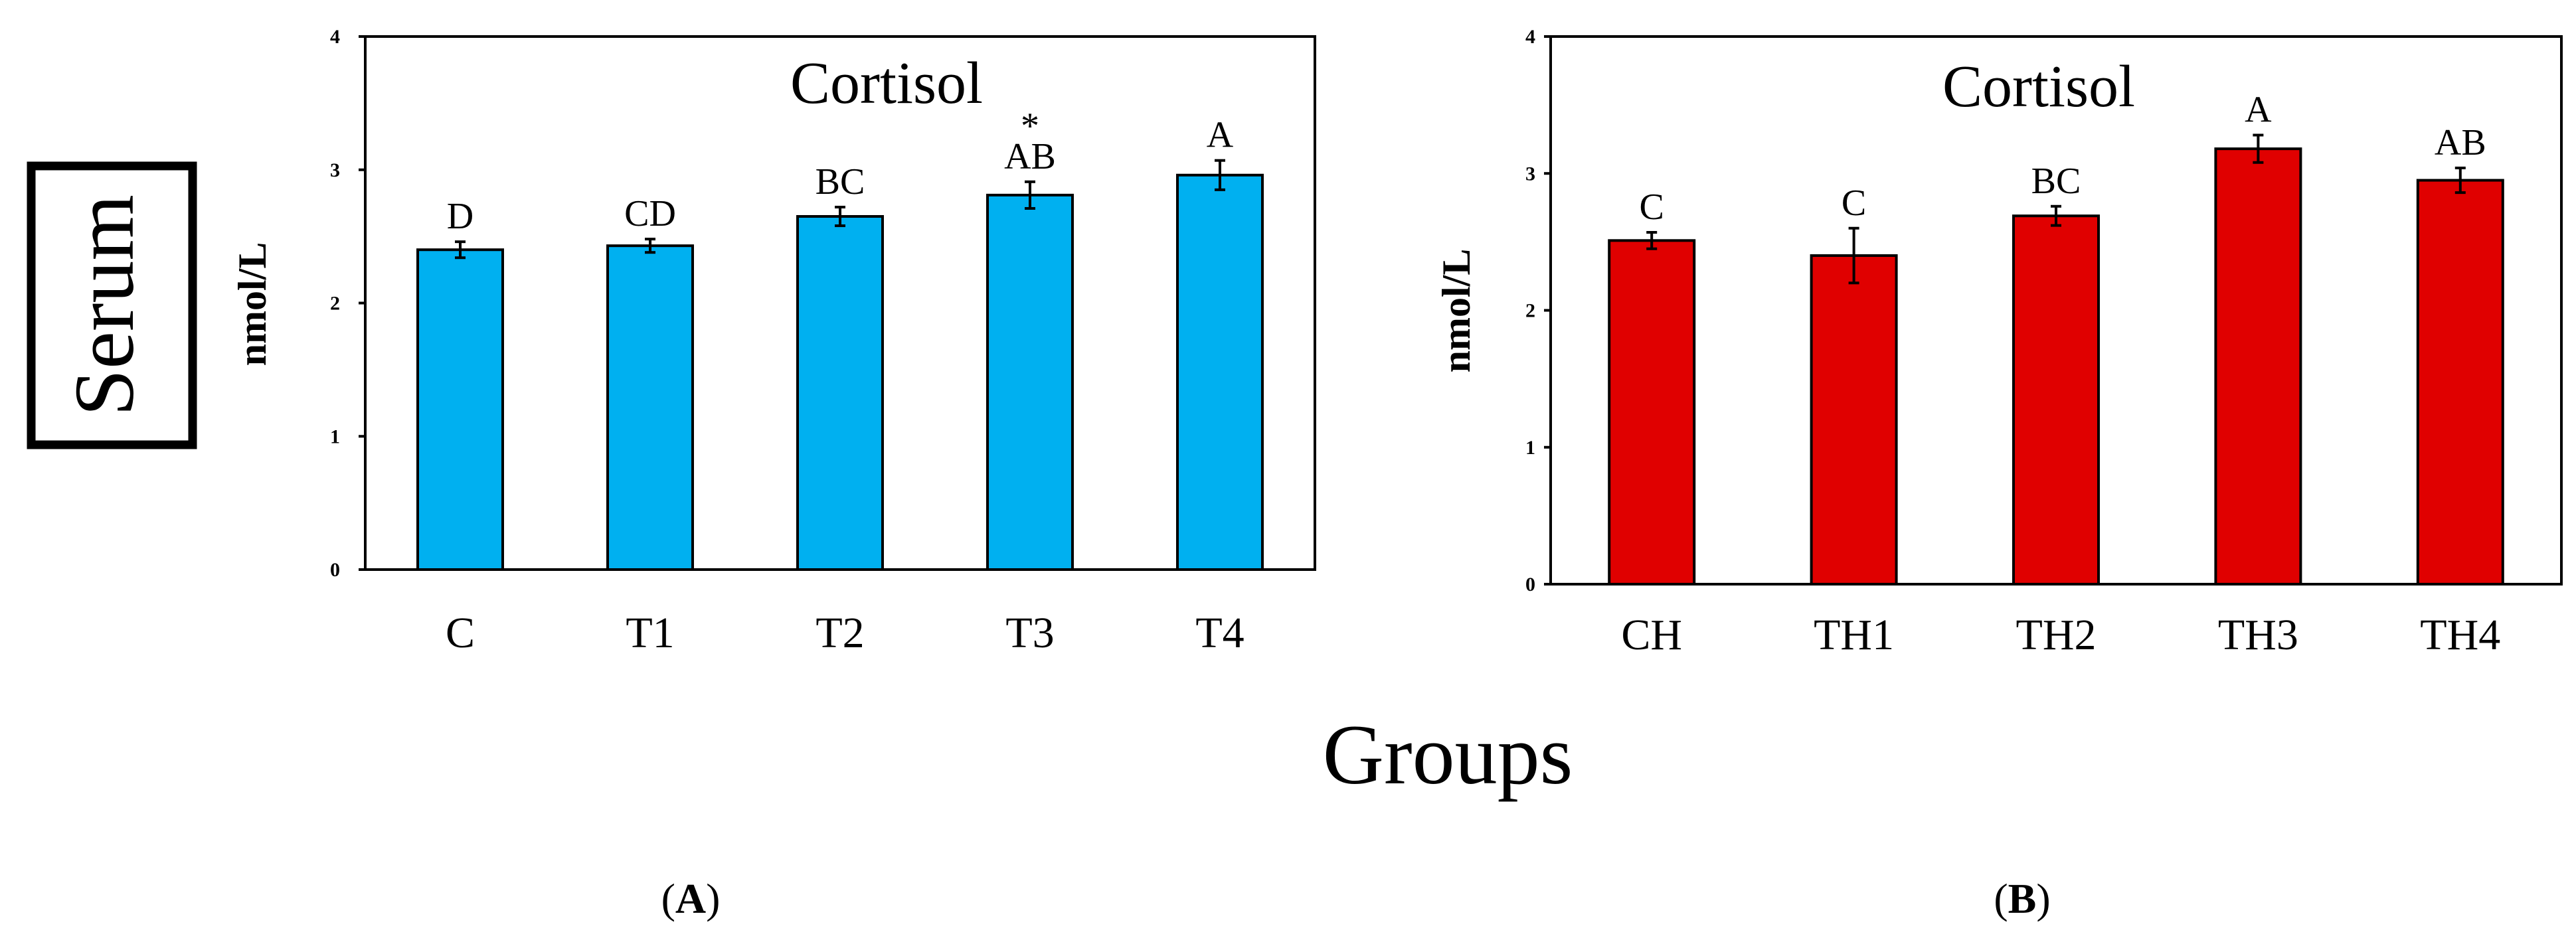 Image resolution: width=2576 pixels, height=938 pixels. I want to click on panel-b-x-tick-label: TH3, so click(2258, 635).